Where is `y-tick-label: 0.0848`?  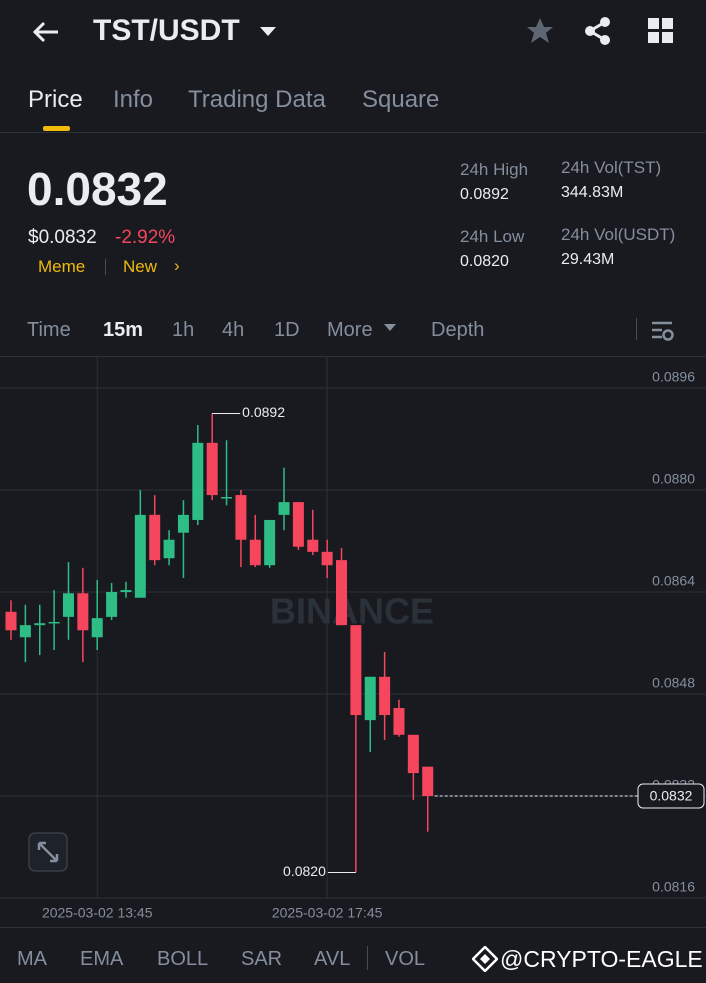 y-tick-label: 0.0848 is located at coordinates (673, 683).